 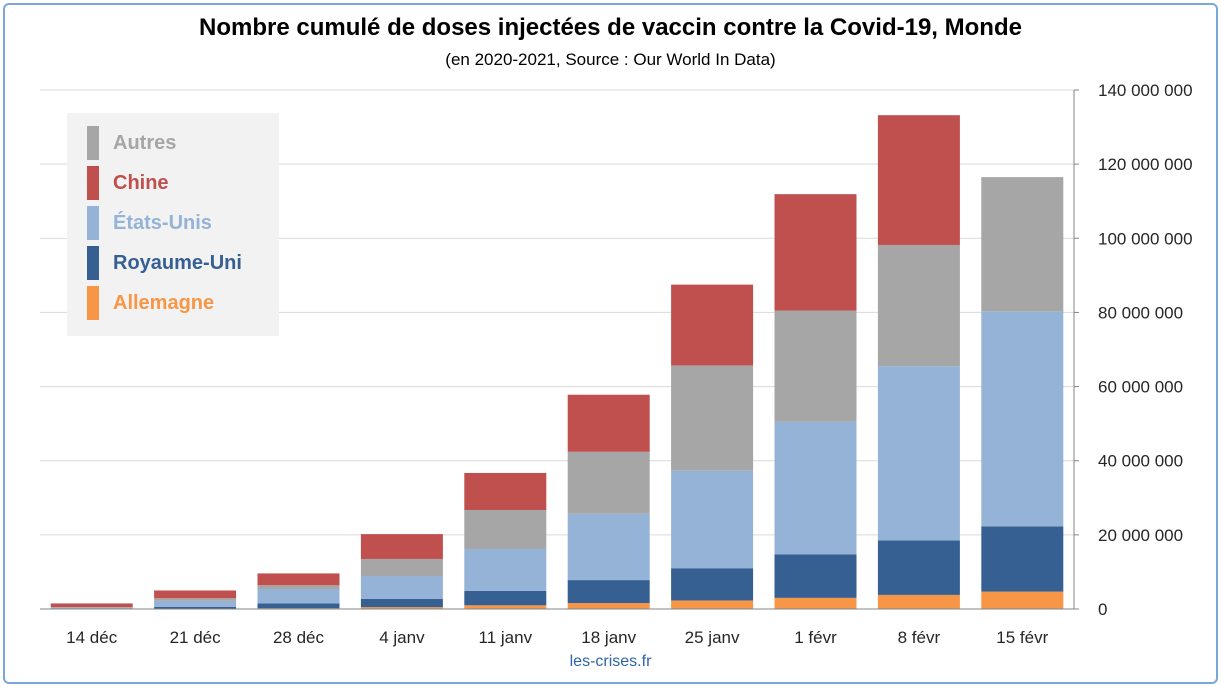 I want to click on legend-label-chine: Chine, so click(x=141, y=183).